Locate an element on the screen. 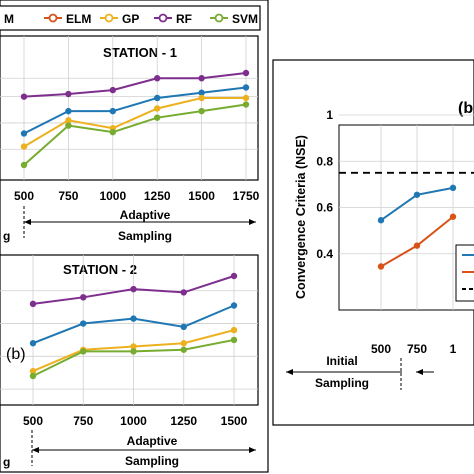 The height and width of the screenshot is (474, 474). series-line-svm is located at coordinates (135, 134).